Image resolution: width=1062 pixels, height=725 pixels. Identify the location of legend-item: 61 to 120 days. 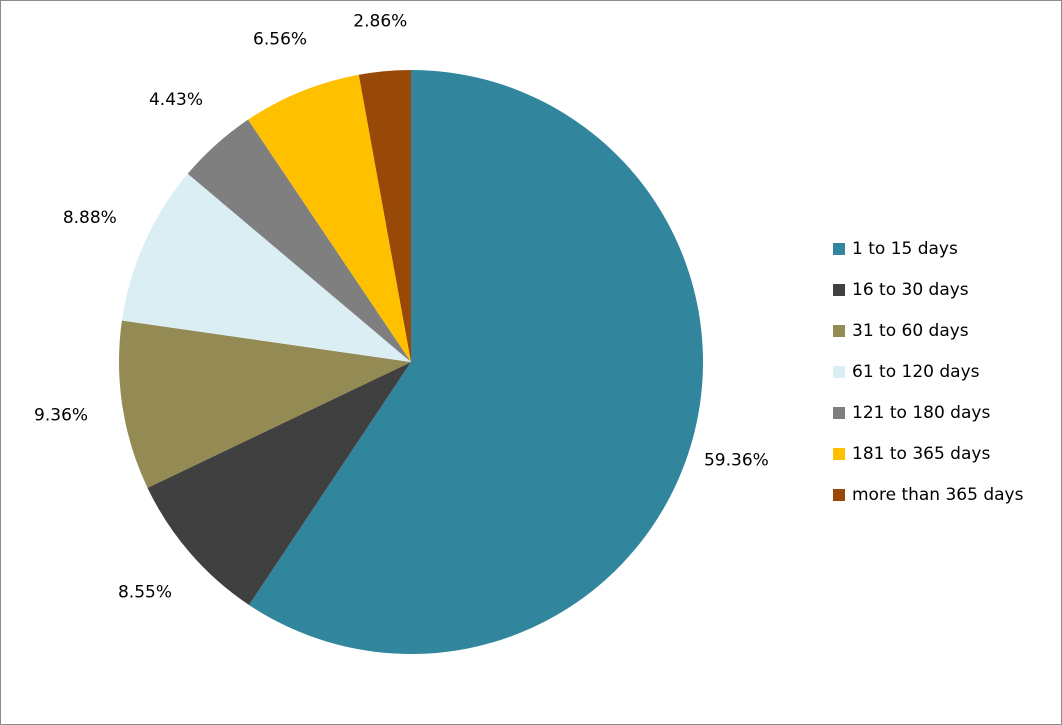
(945, 371).